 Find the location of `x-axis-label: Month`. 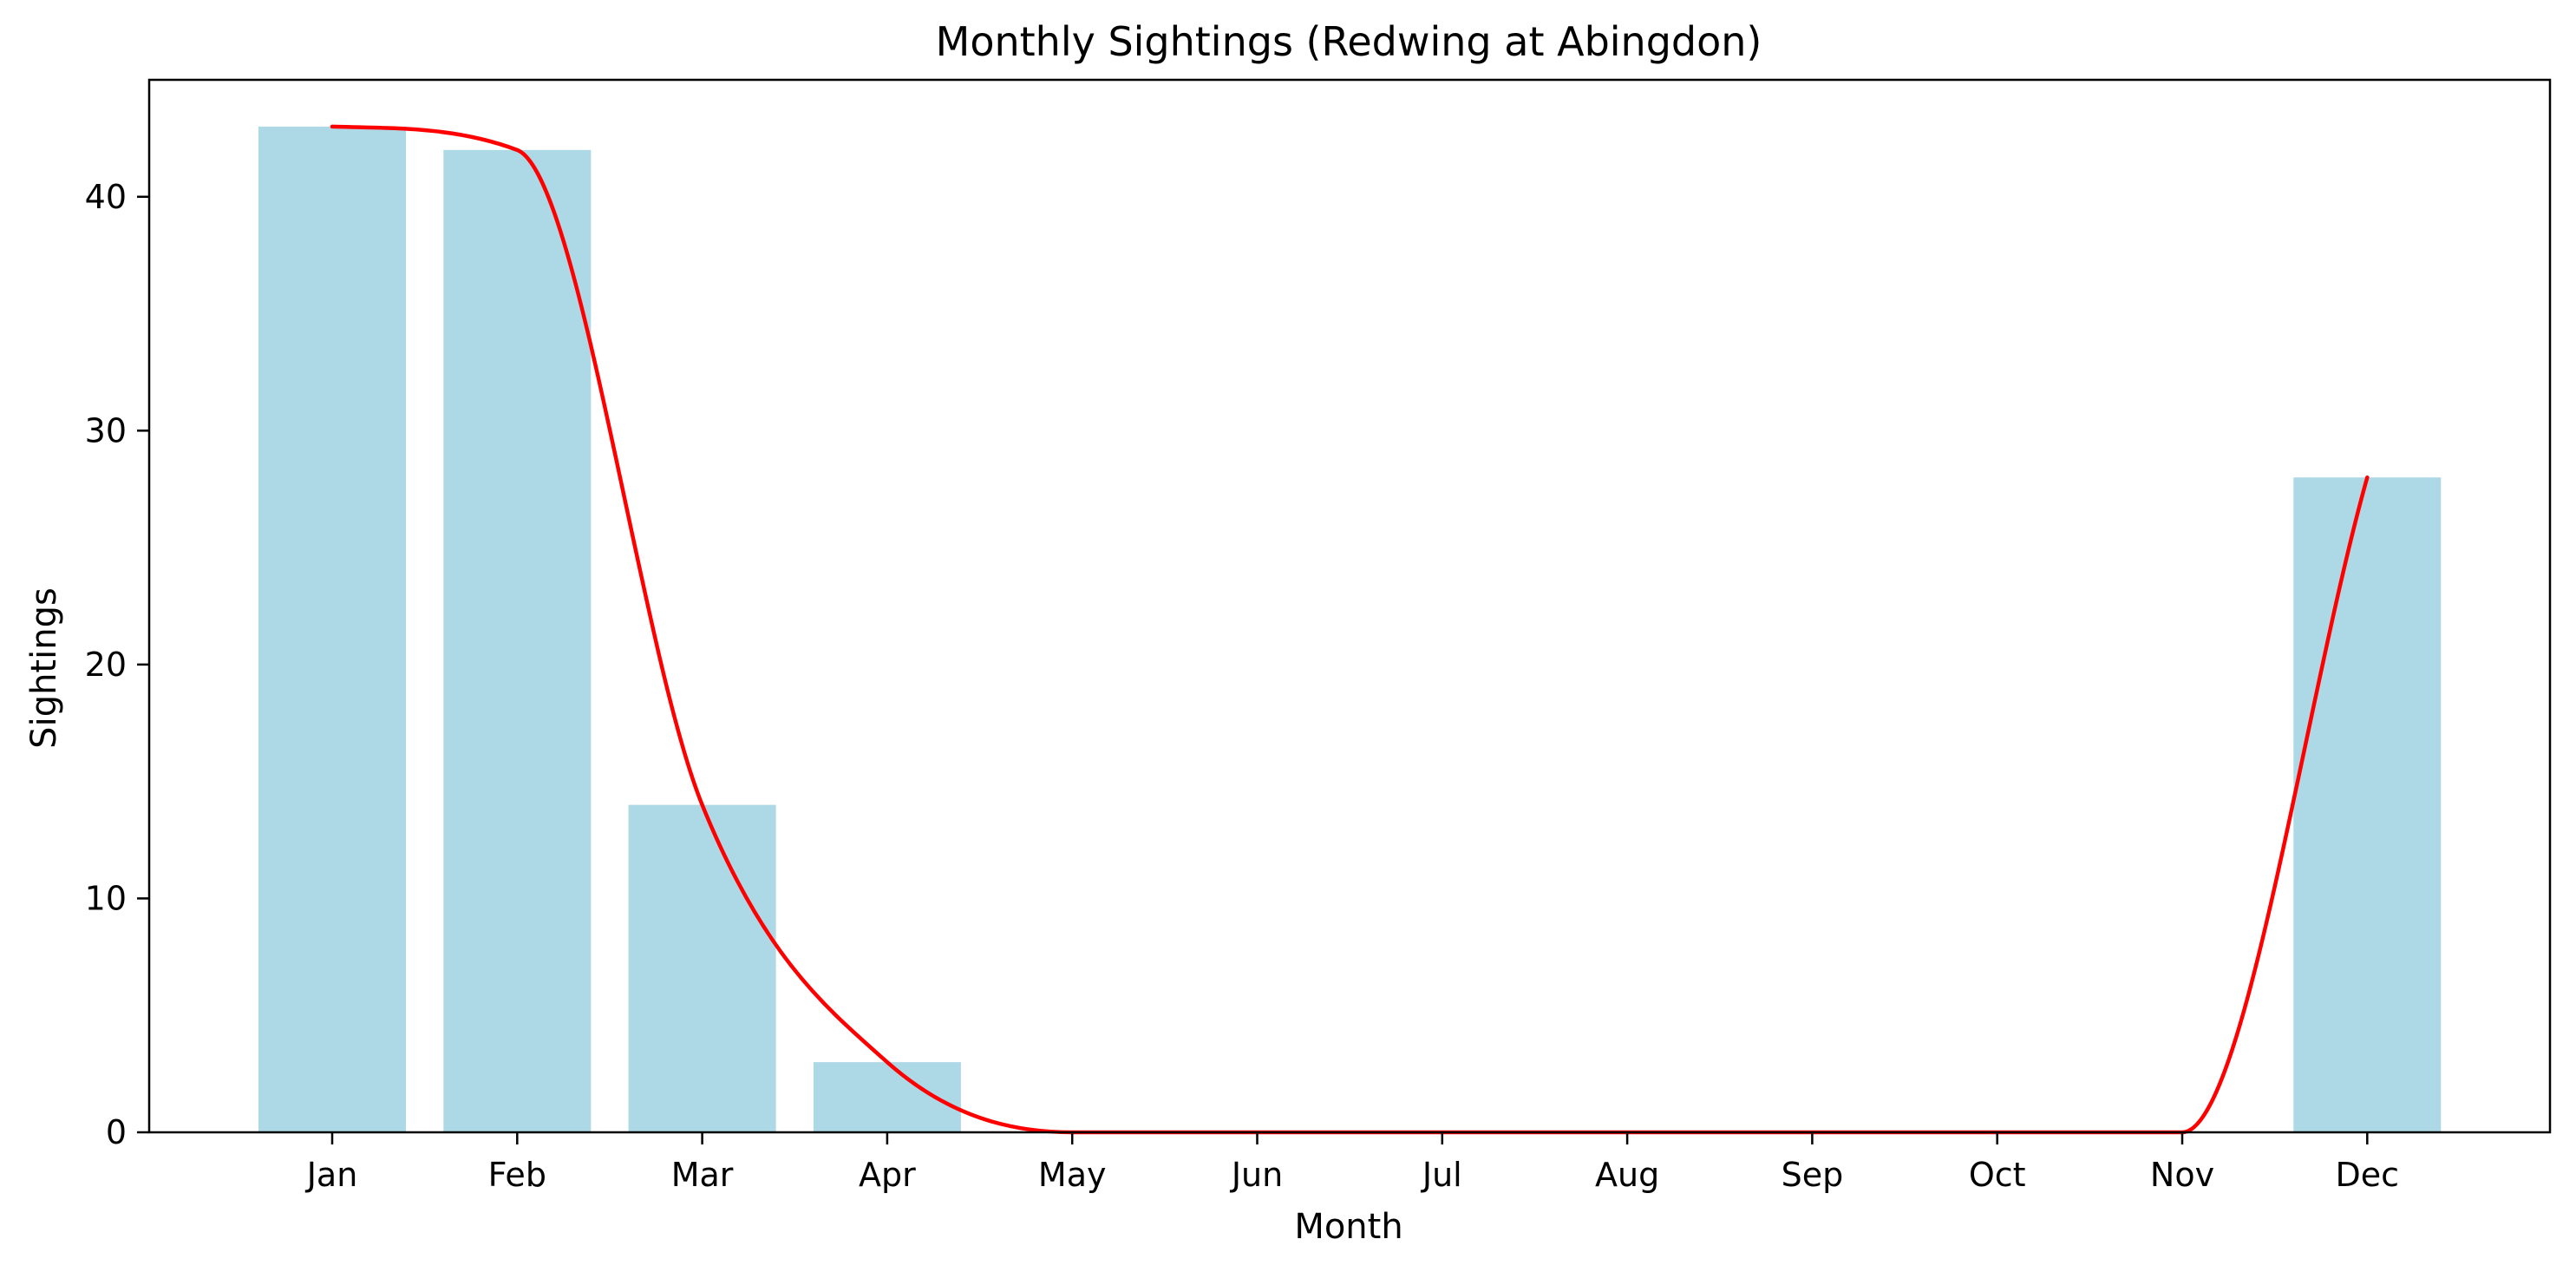

x-axis-label: Month is located at coordinates (1348, 1227).